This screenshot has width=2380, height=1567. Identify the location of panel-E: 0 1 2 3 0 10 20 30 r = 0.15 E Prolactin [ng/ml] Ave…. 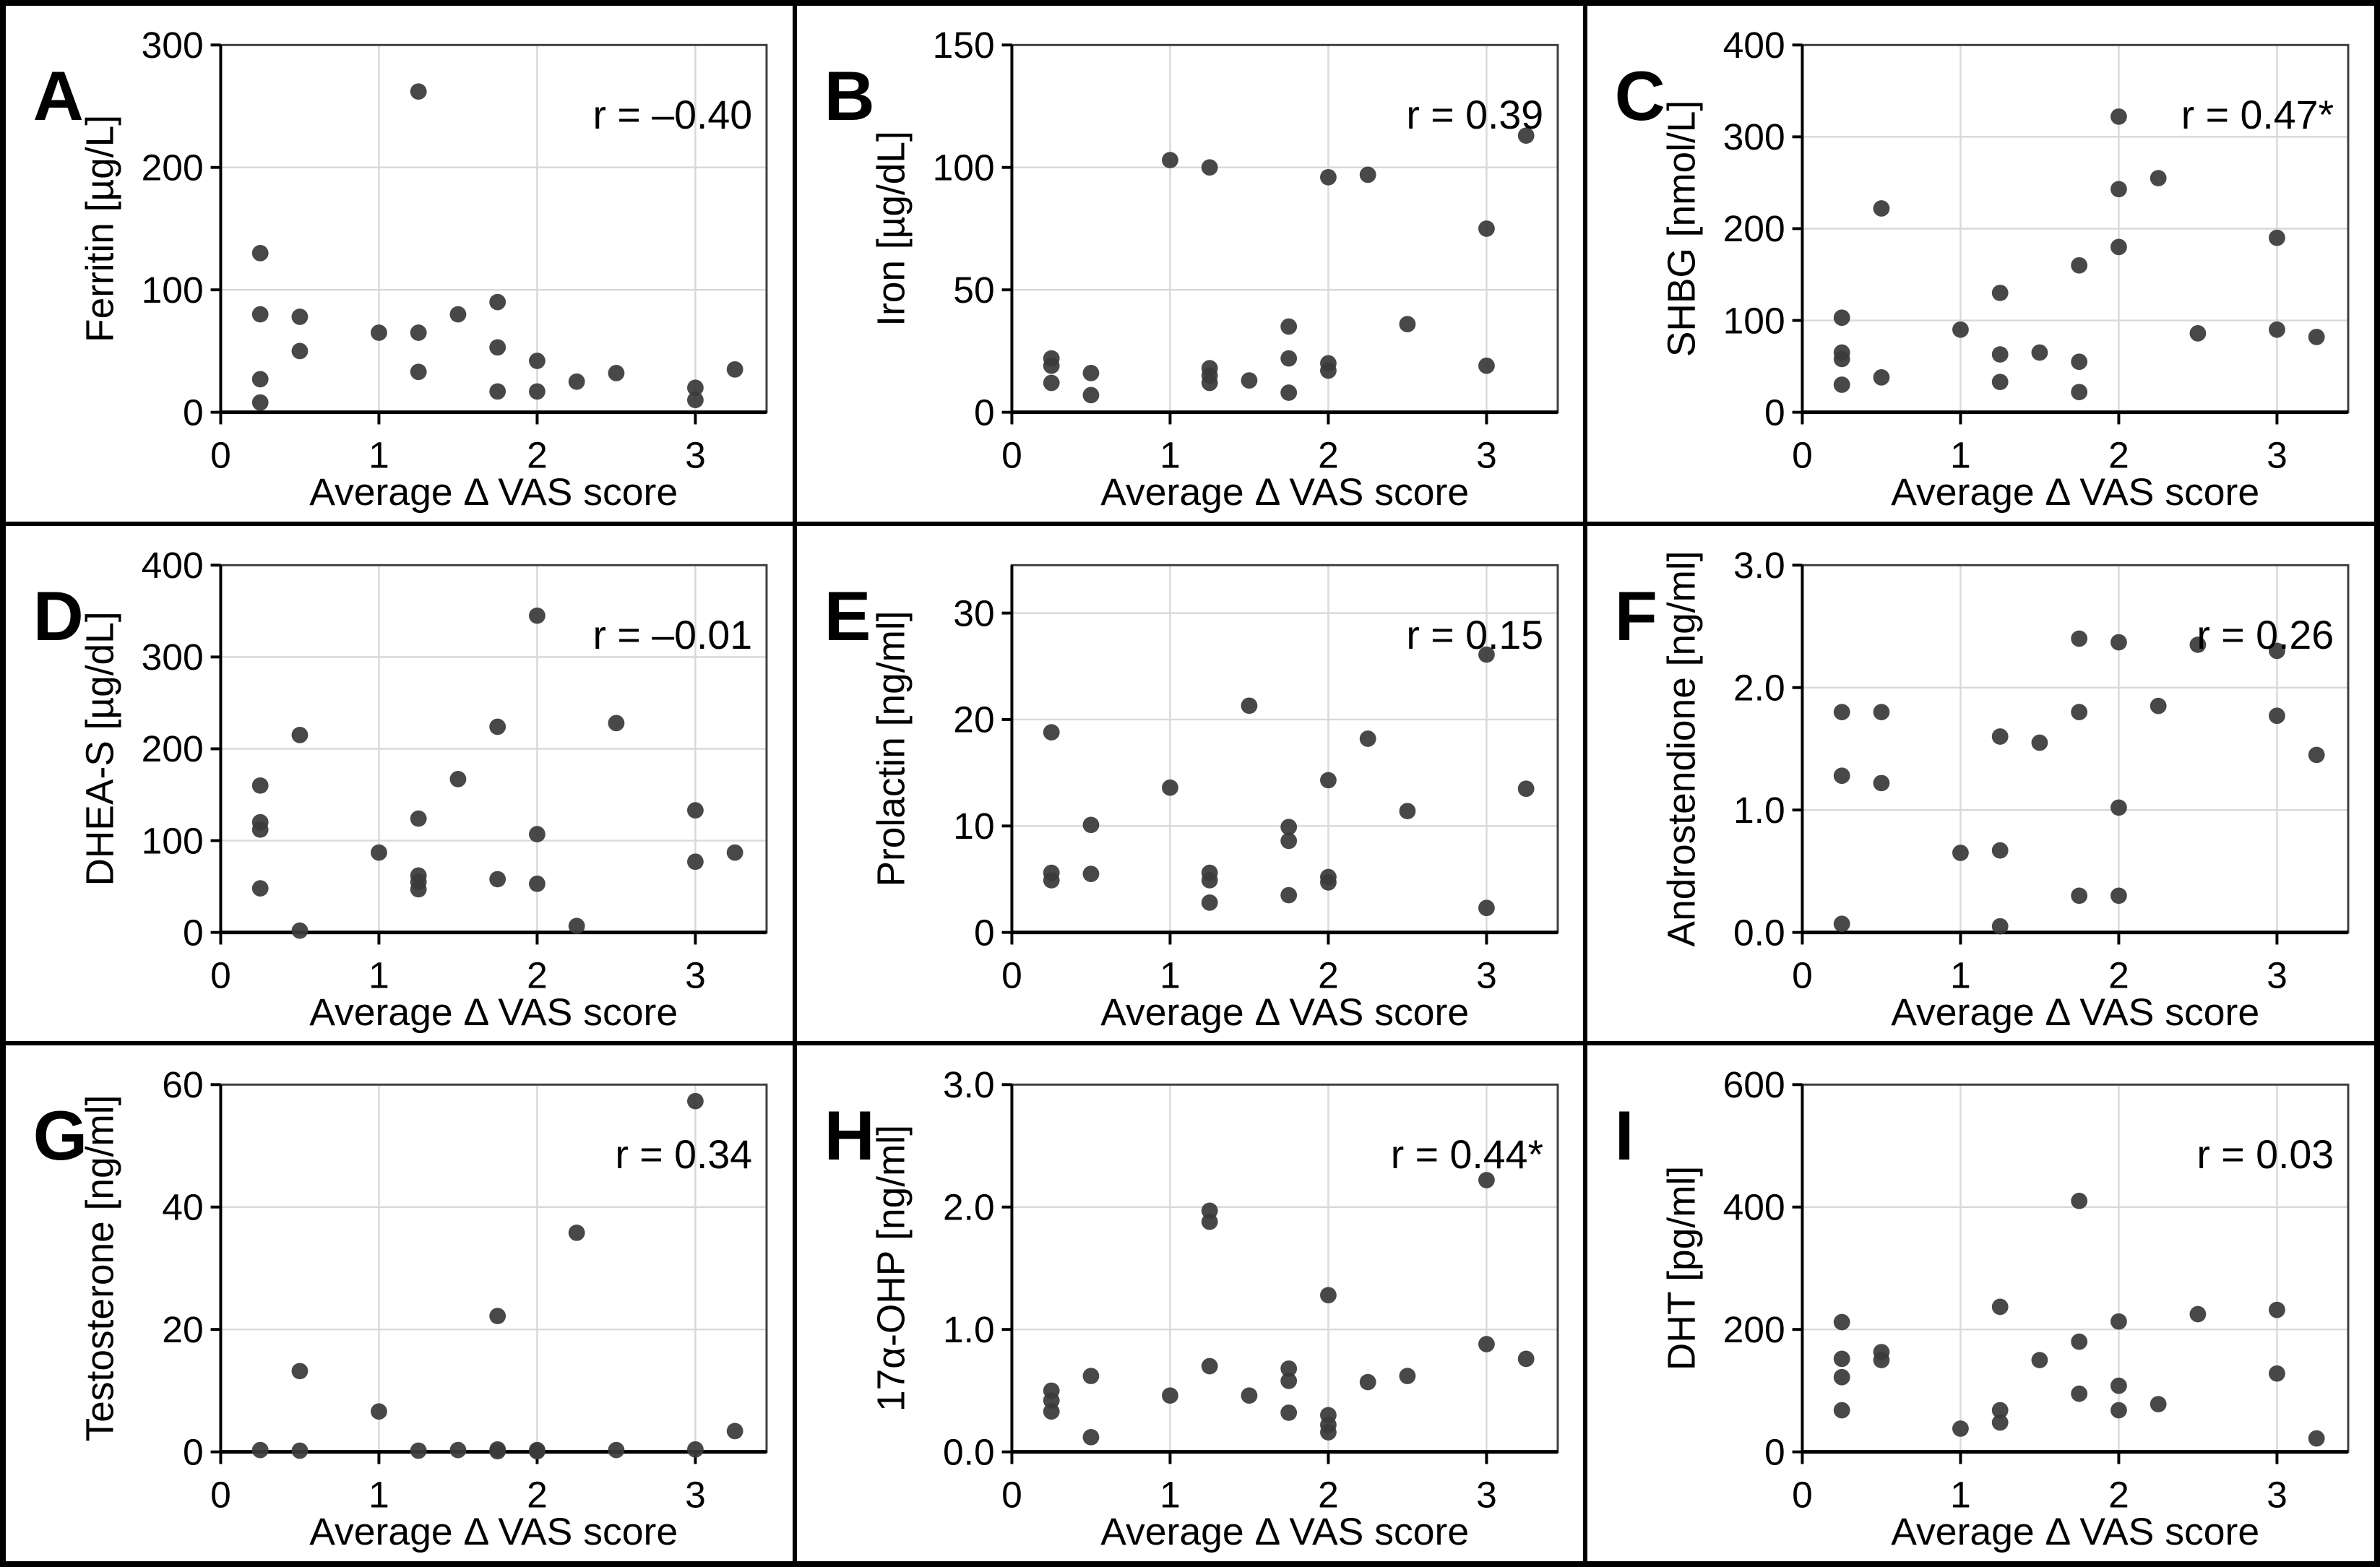
(1190, 783).